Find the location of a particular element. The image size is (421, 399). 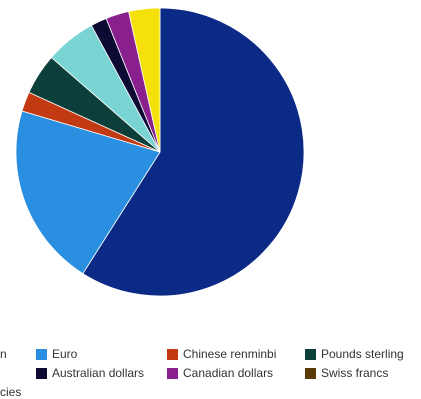

legend-swatch-canadian-dollars is located at coordinates (172, 373).